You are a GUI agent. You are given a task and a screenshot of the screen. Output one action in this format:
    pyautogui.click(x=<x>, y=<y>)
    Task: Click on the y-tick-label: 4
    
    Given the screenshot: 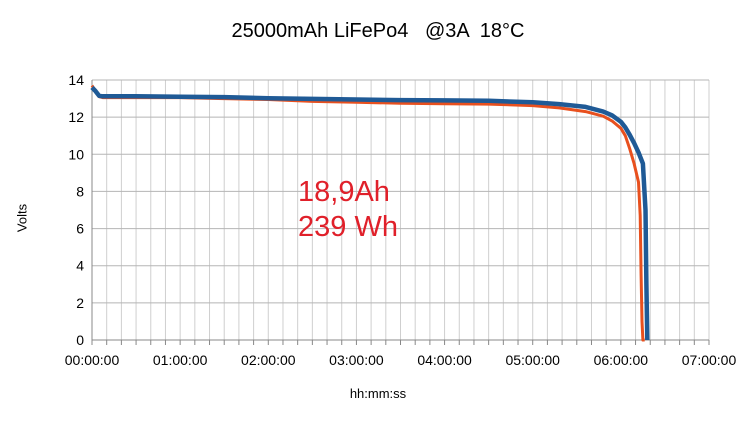 What is the action you would take?
    pyautogui.click(x=80, y=266)
    